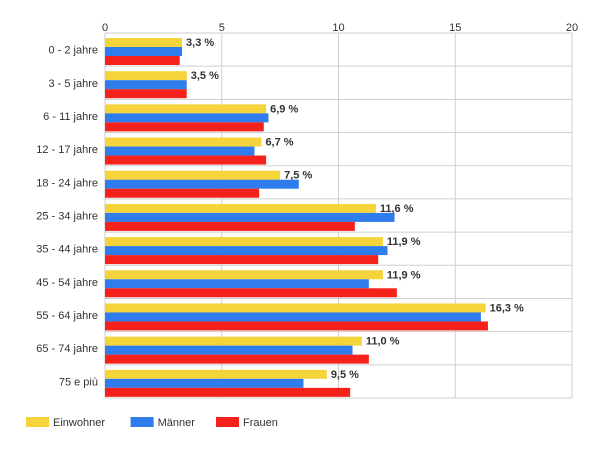 This screenshot has height=450, width=600. I want to click on data-label: 11,6 %, so click(397, 209).